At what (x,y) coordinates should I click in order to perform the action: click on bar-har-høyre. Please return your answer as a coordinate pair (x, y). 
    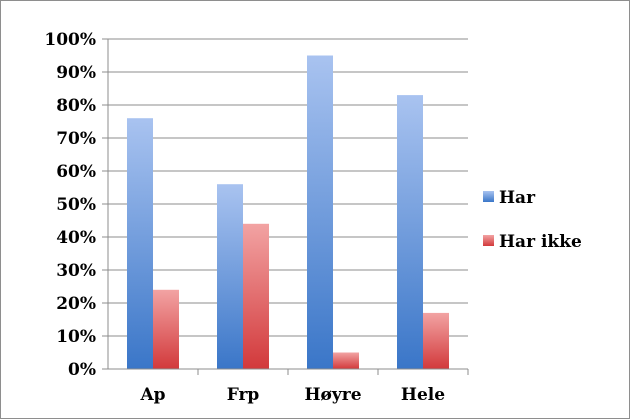
    Looking at the image, I should click on (320, 212).